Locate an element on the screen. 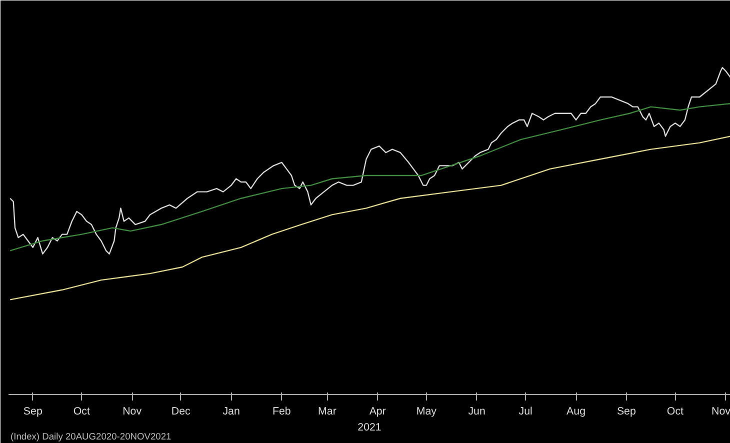 The image size is (730, 443). x-tick-label: Mar is located at coordinates (327, 412).